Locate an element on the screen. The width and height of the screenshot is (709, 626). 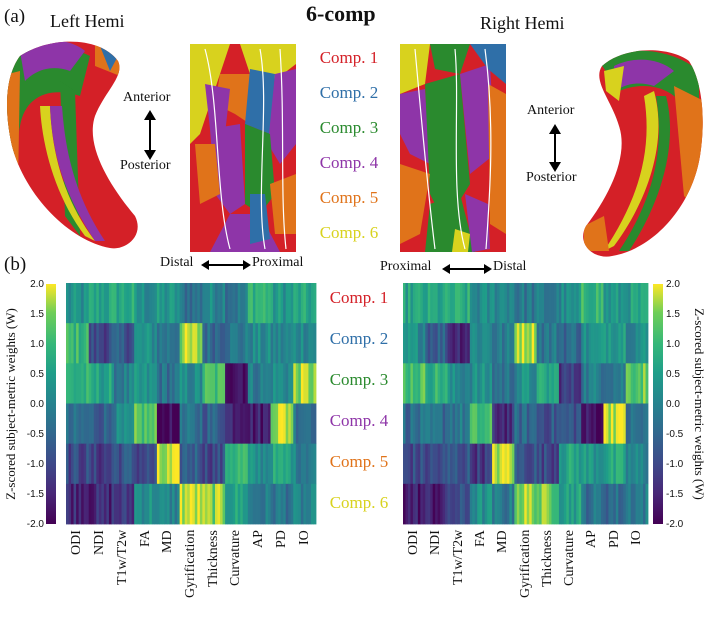
right-heat-cell-r1-io is located at coordinates (637, 303).